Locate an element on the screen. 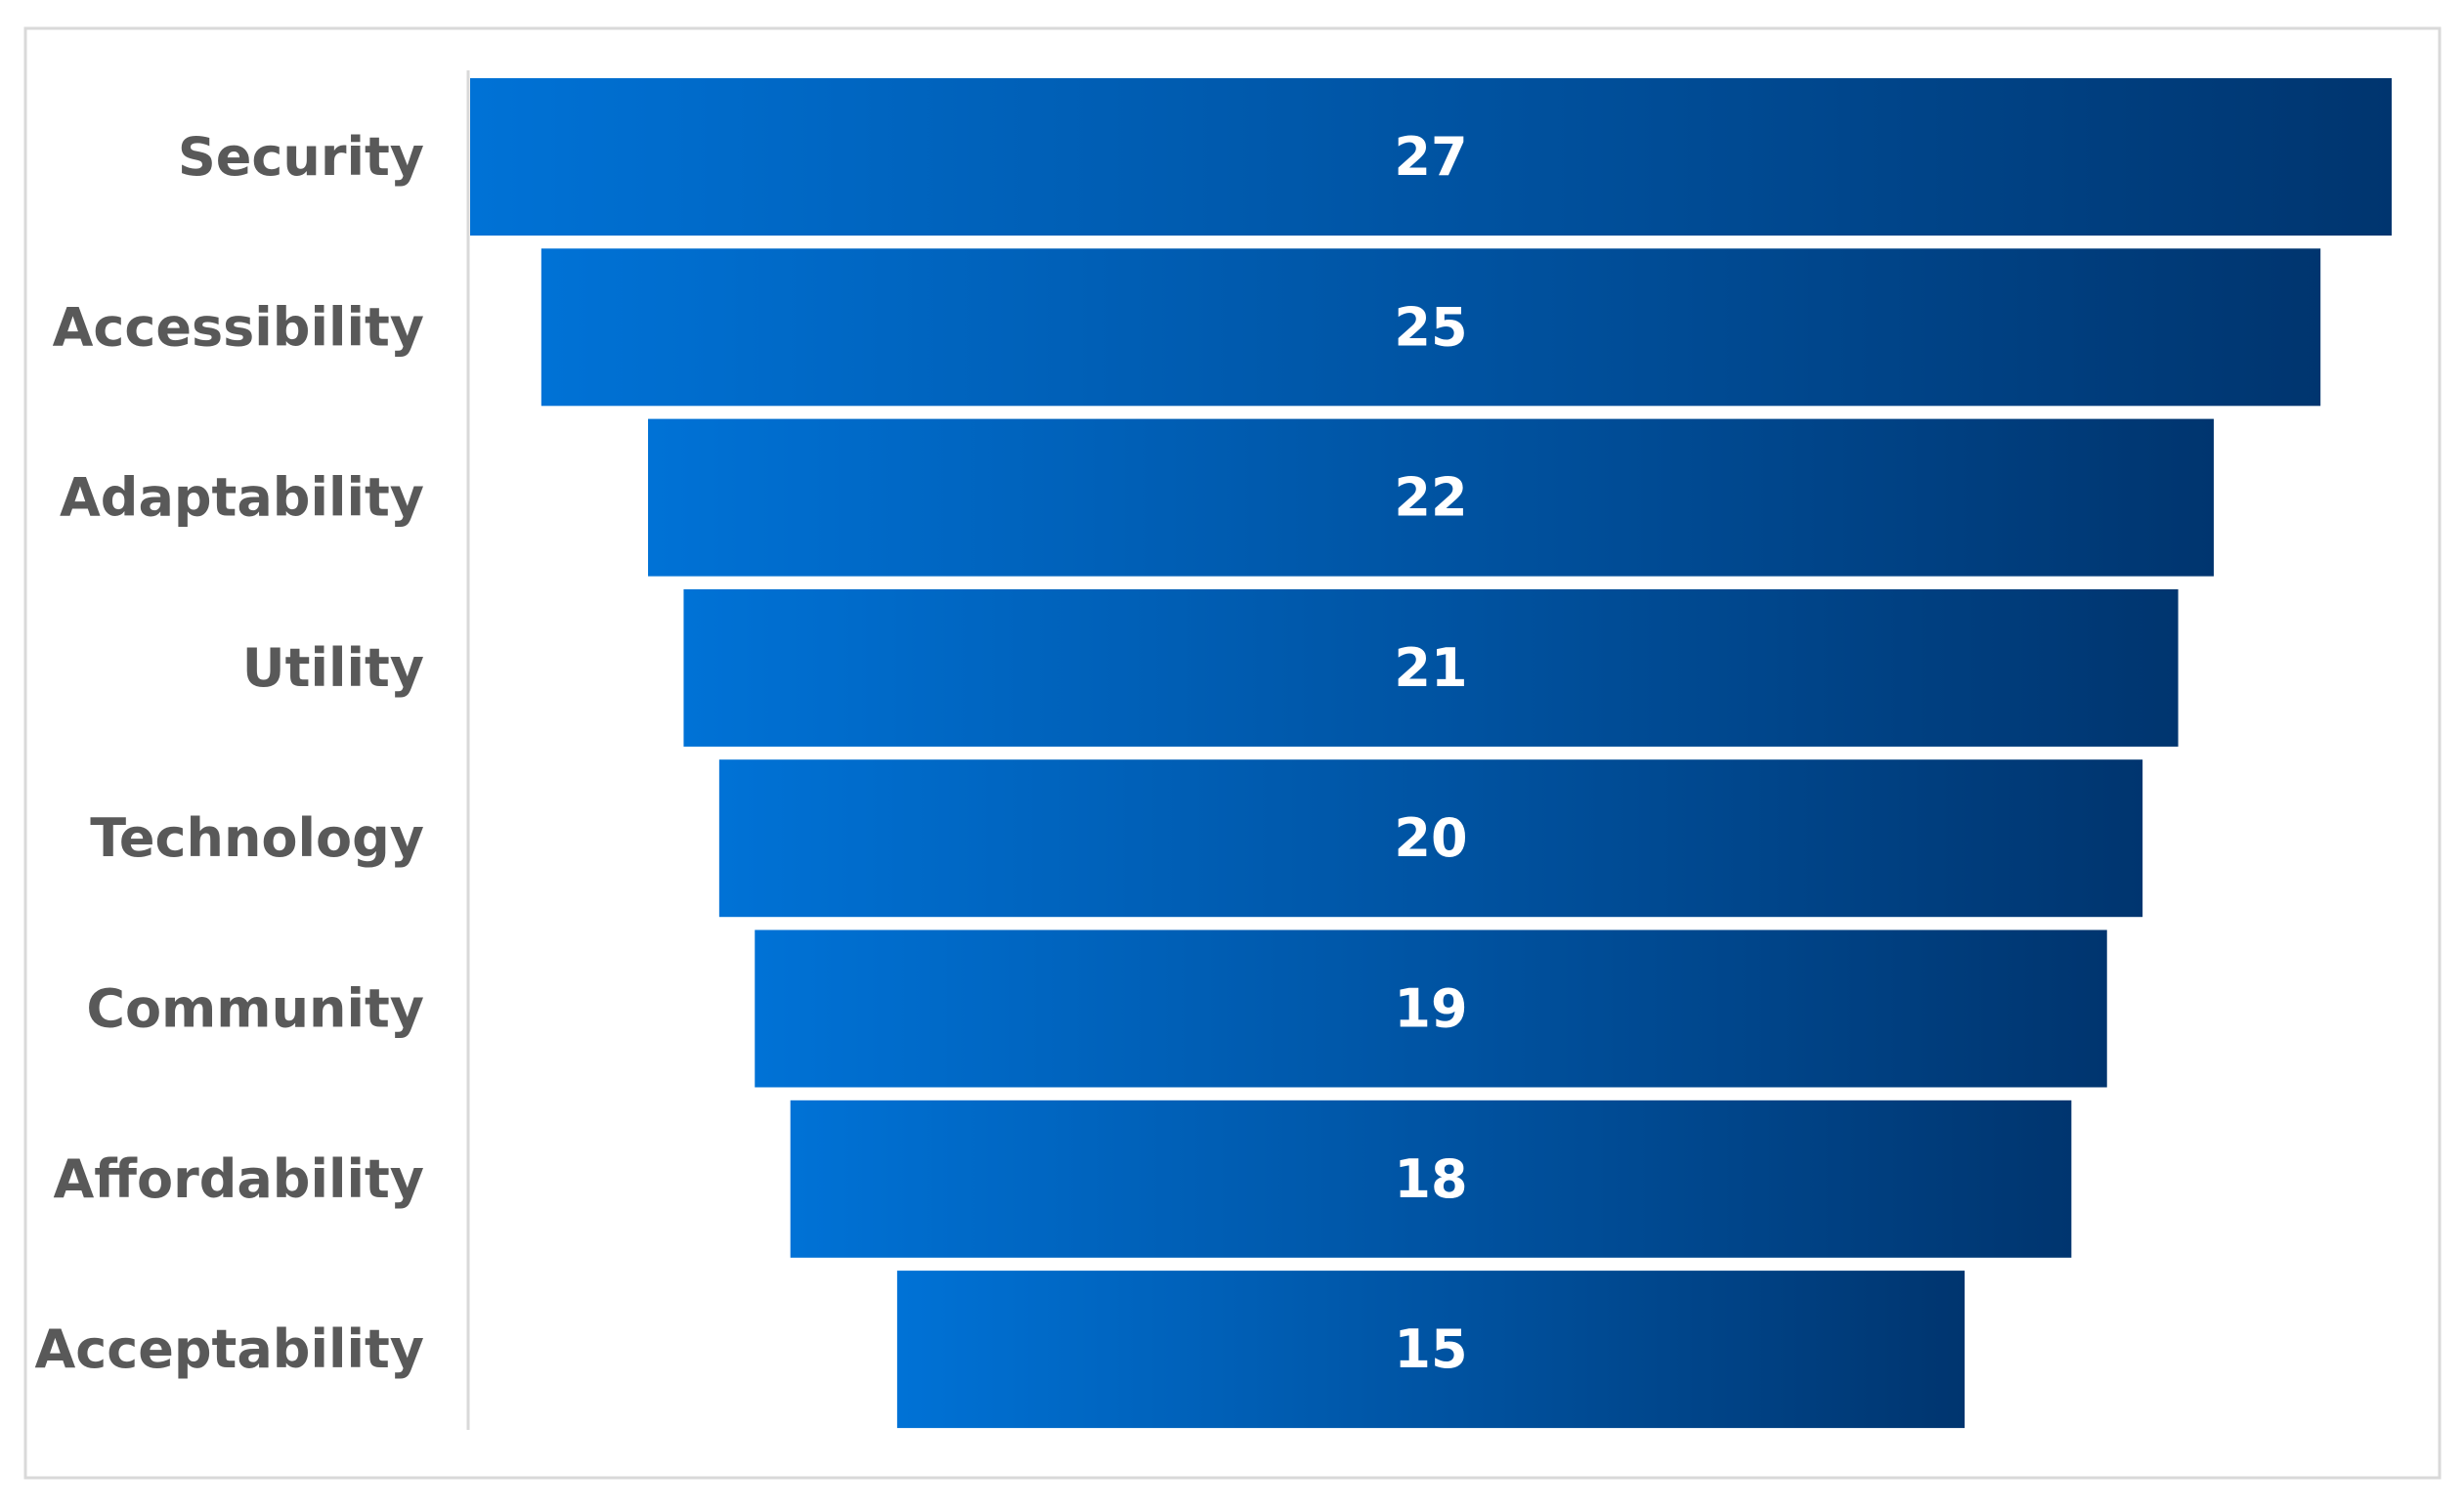  category-label: Security is located at coordinates (301, 157).